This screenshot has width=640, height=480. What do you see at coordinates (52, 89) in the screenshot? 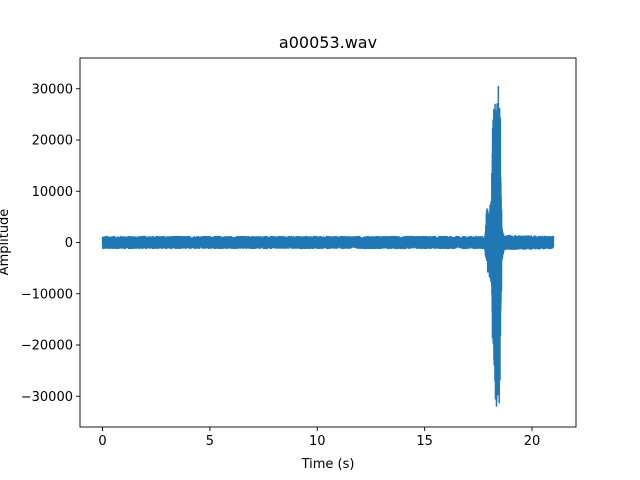
I see `y-tick-label: 30000` at bounding box center [52, 89].